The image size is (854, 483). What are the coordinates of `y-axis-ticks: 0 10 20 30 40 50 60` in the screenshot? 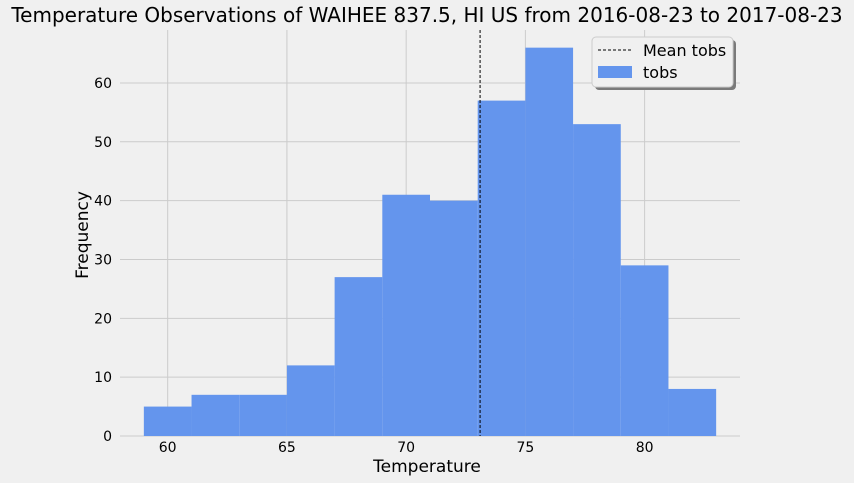 It's located at (103, 260).